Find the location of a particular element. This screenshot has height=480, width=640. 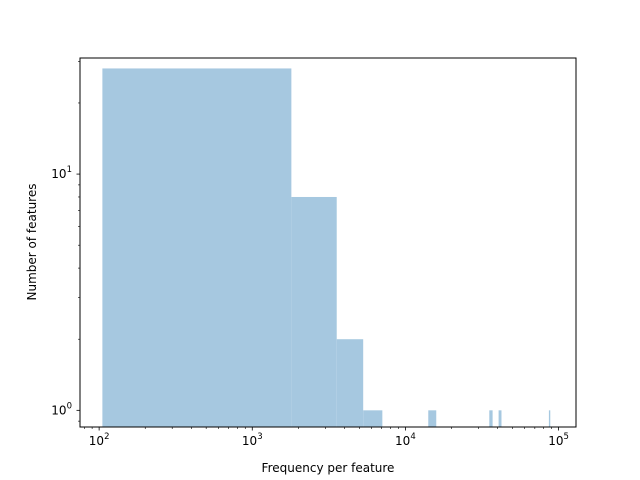

y-axis-label: Number of features is located at coordinates (32, 242).